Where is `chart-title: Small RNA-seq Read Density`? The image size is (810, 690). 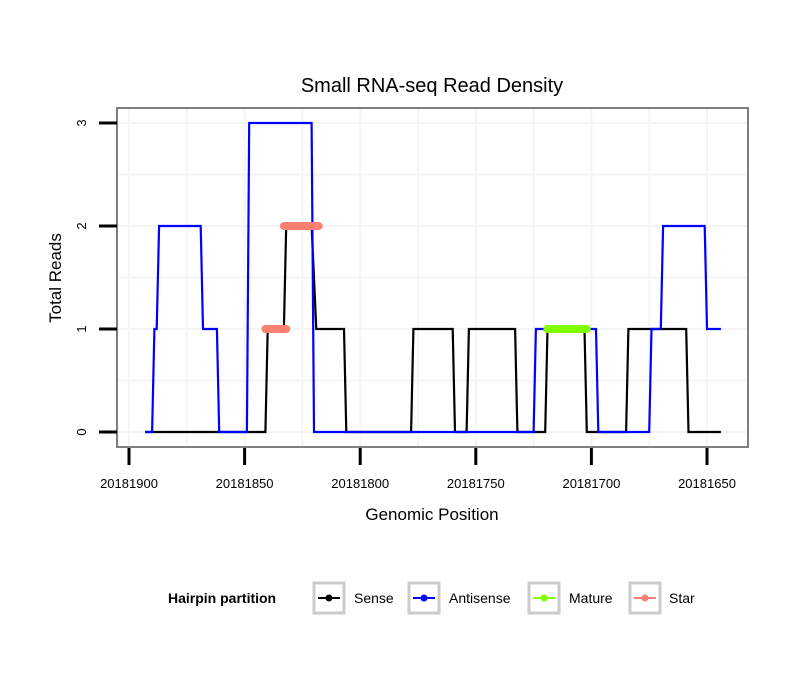 chart-title: Small RNA-seq Read Density is located at coordinates (432, 86).